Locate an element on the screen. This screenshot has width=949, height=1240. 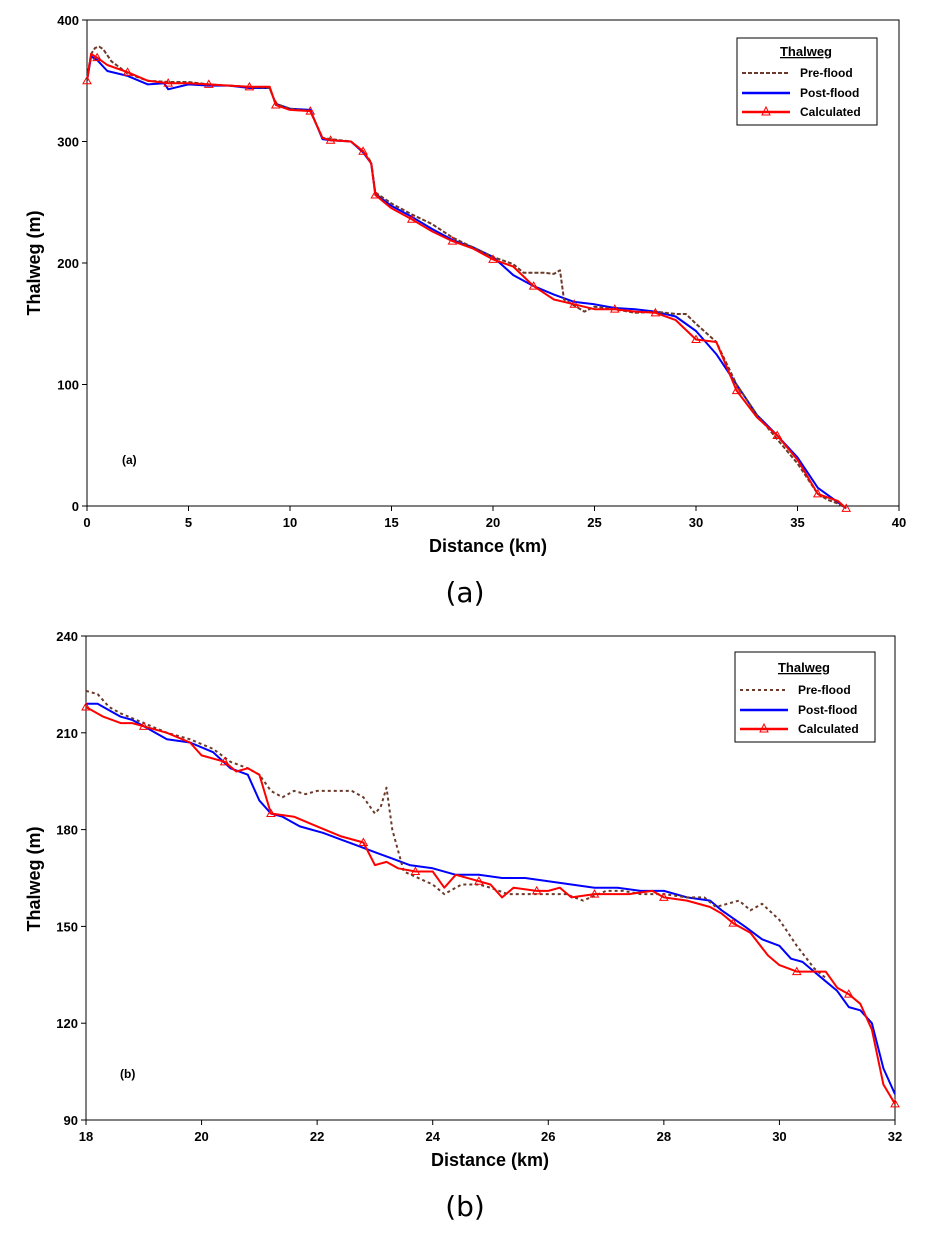
chart-b-x-tick-label: 22 is located at coordinates (317, 1136).